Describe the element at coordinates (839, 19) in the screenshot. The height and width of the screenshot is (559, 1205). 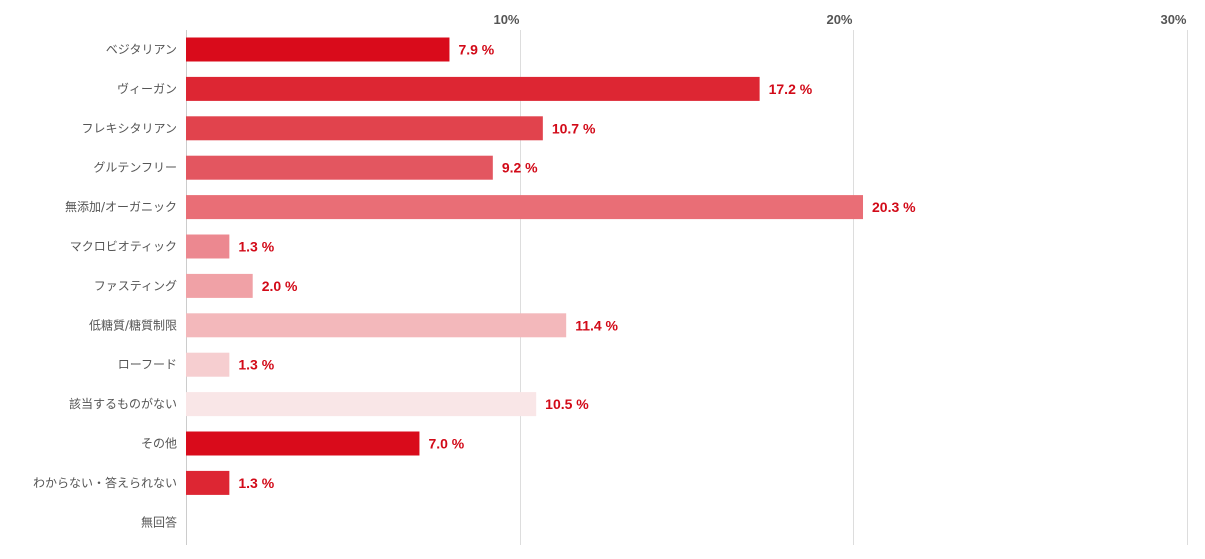
I see `x-tick-label: 20%` at that location.